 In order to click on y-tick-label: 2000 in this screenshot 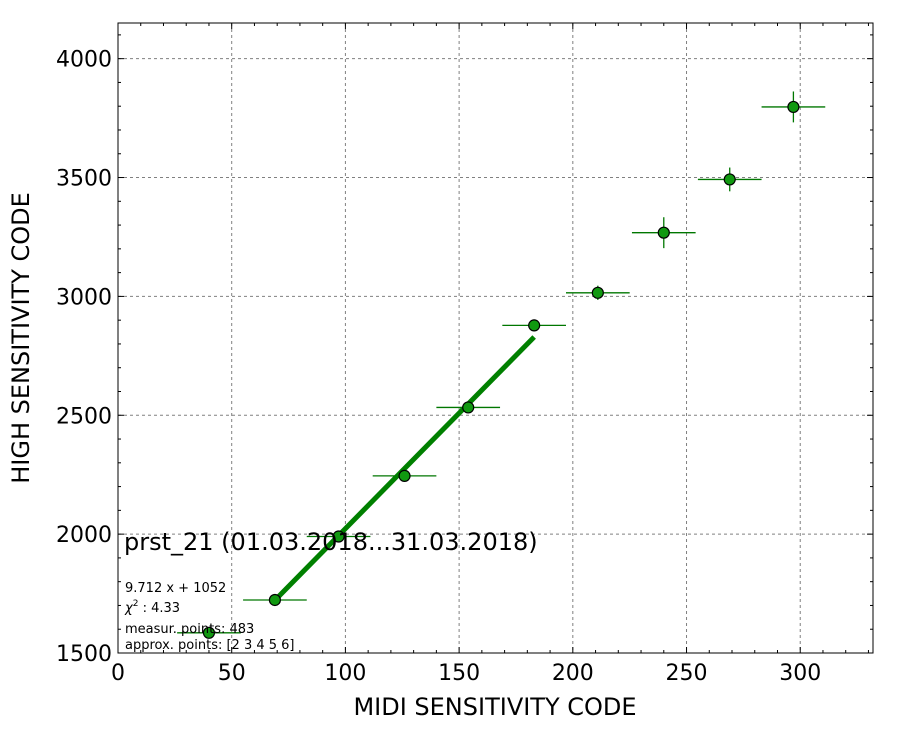, I will do `click(84, 535)`.